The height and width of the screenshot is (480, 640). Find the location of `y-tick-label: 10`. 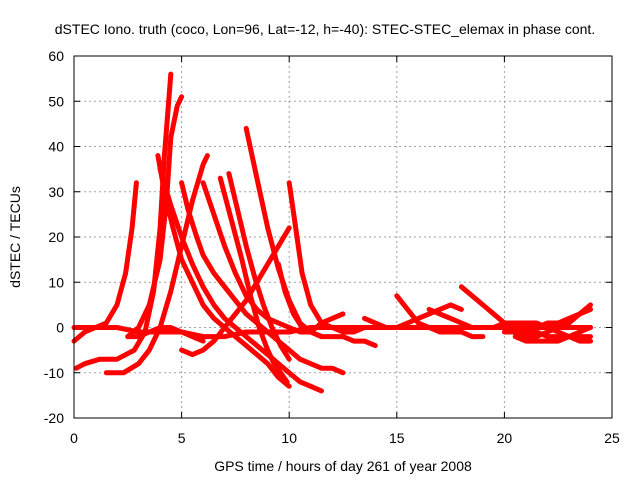

y-tick-label: 10 is located at coordinates (56, 282).